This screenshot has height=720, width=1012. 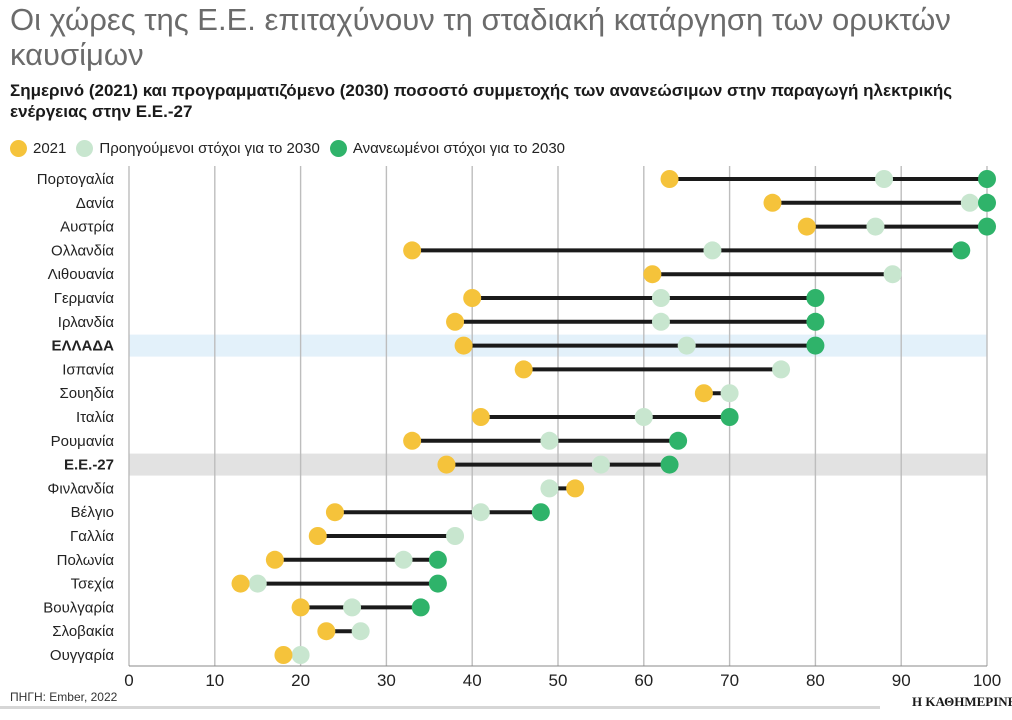 I want to click on row-label: Πολωνία, so click(x=86, y=560).